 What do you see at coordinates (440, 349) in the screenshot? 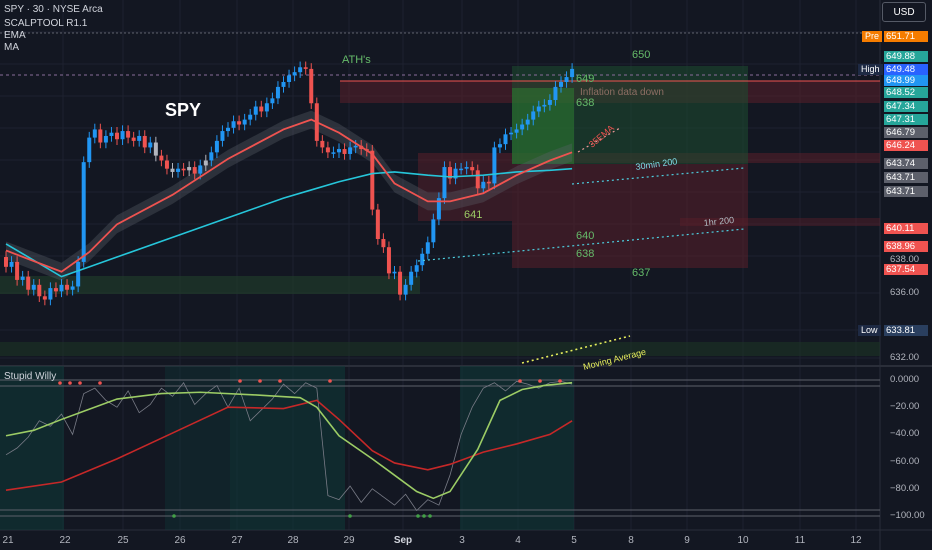
I see `low-zone` at bounding box center [440, 349].